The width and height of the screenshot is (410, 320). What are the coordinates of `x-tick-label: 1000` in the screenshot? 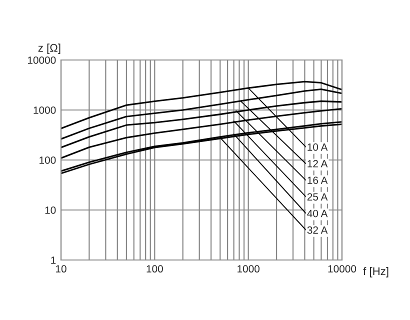 It's located at (249, 269).